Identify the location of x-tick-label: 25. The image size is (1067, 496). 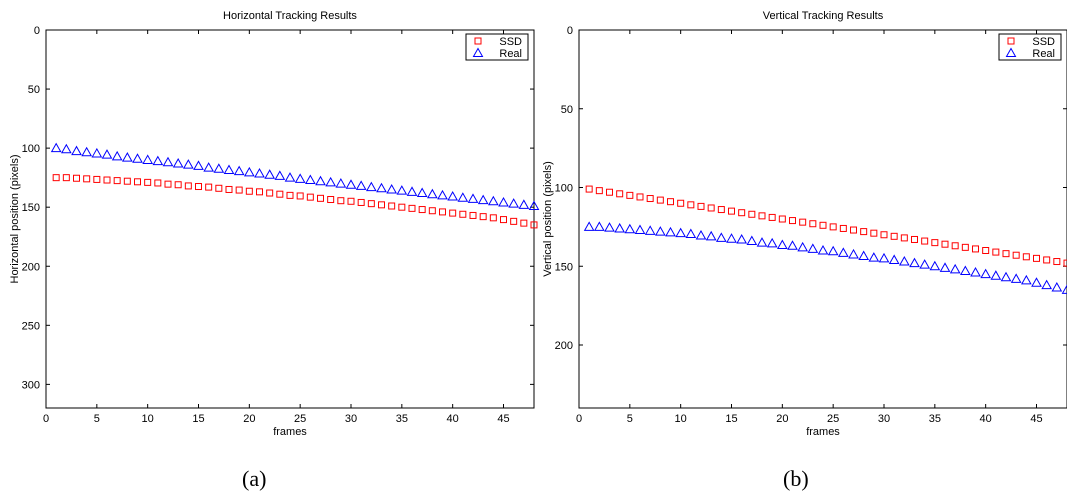
(300, 419).